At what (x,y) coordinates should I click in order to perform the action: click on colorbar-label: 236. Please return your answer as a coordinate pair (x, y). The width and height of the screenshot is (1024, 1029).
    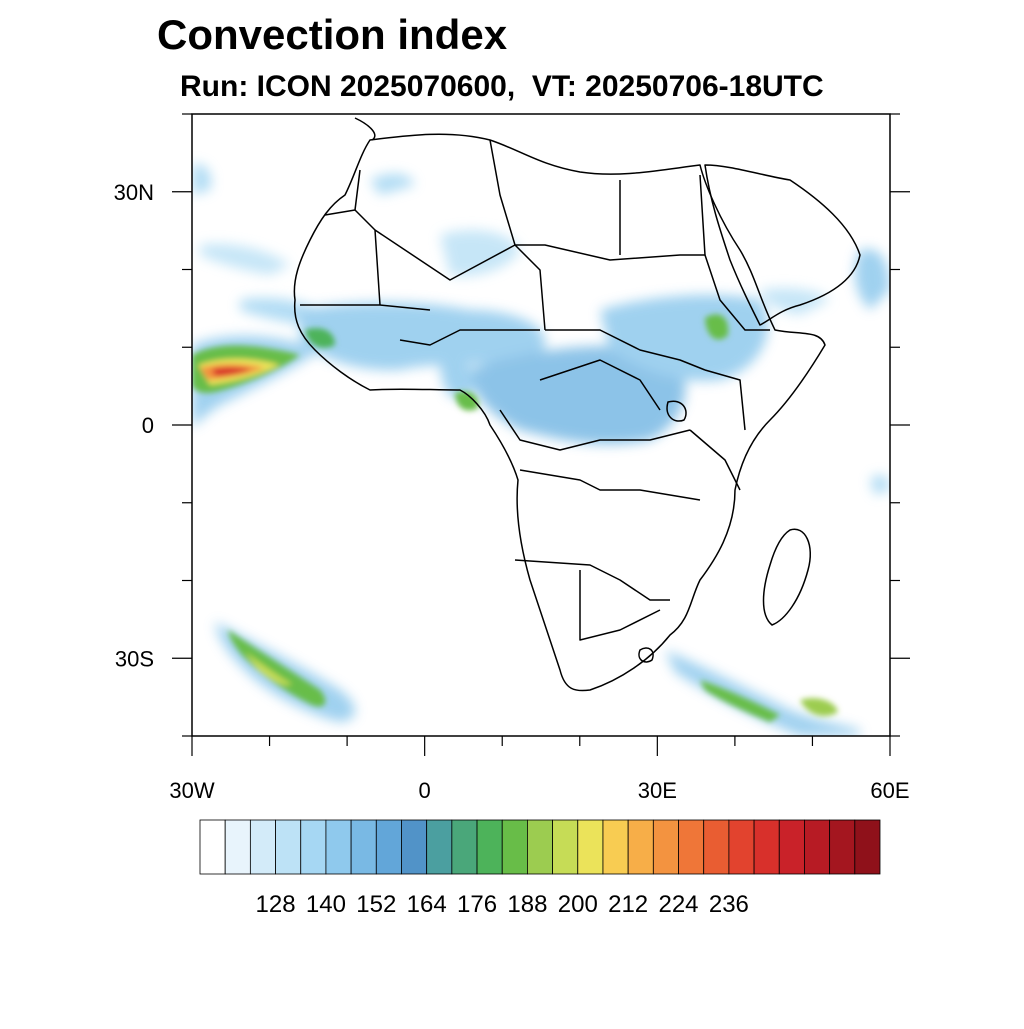
    Looking at the image, I should click on (729, 904).